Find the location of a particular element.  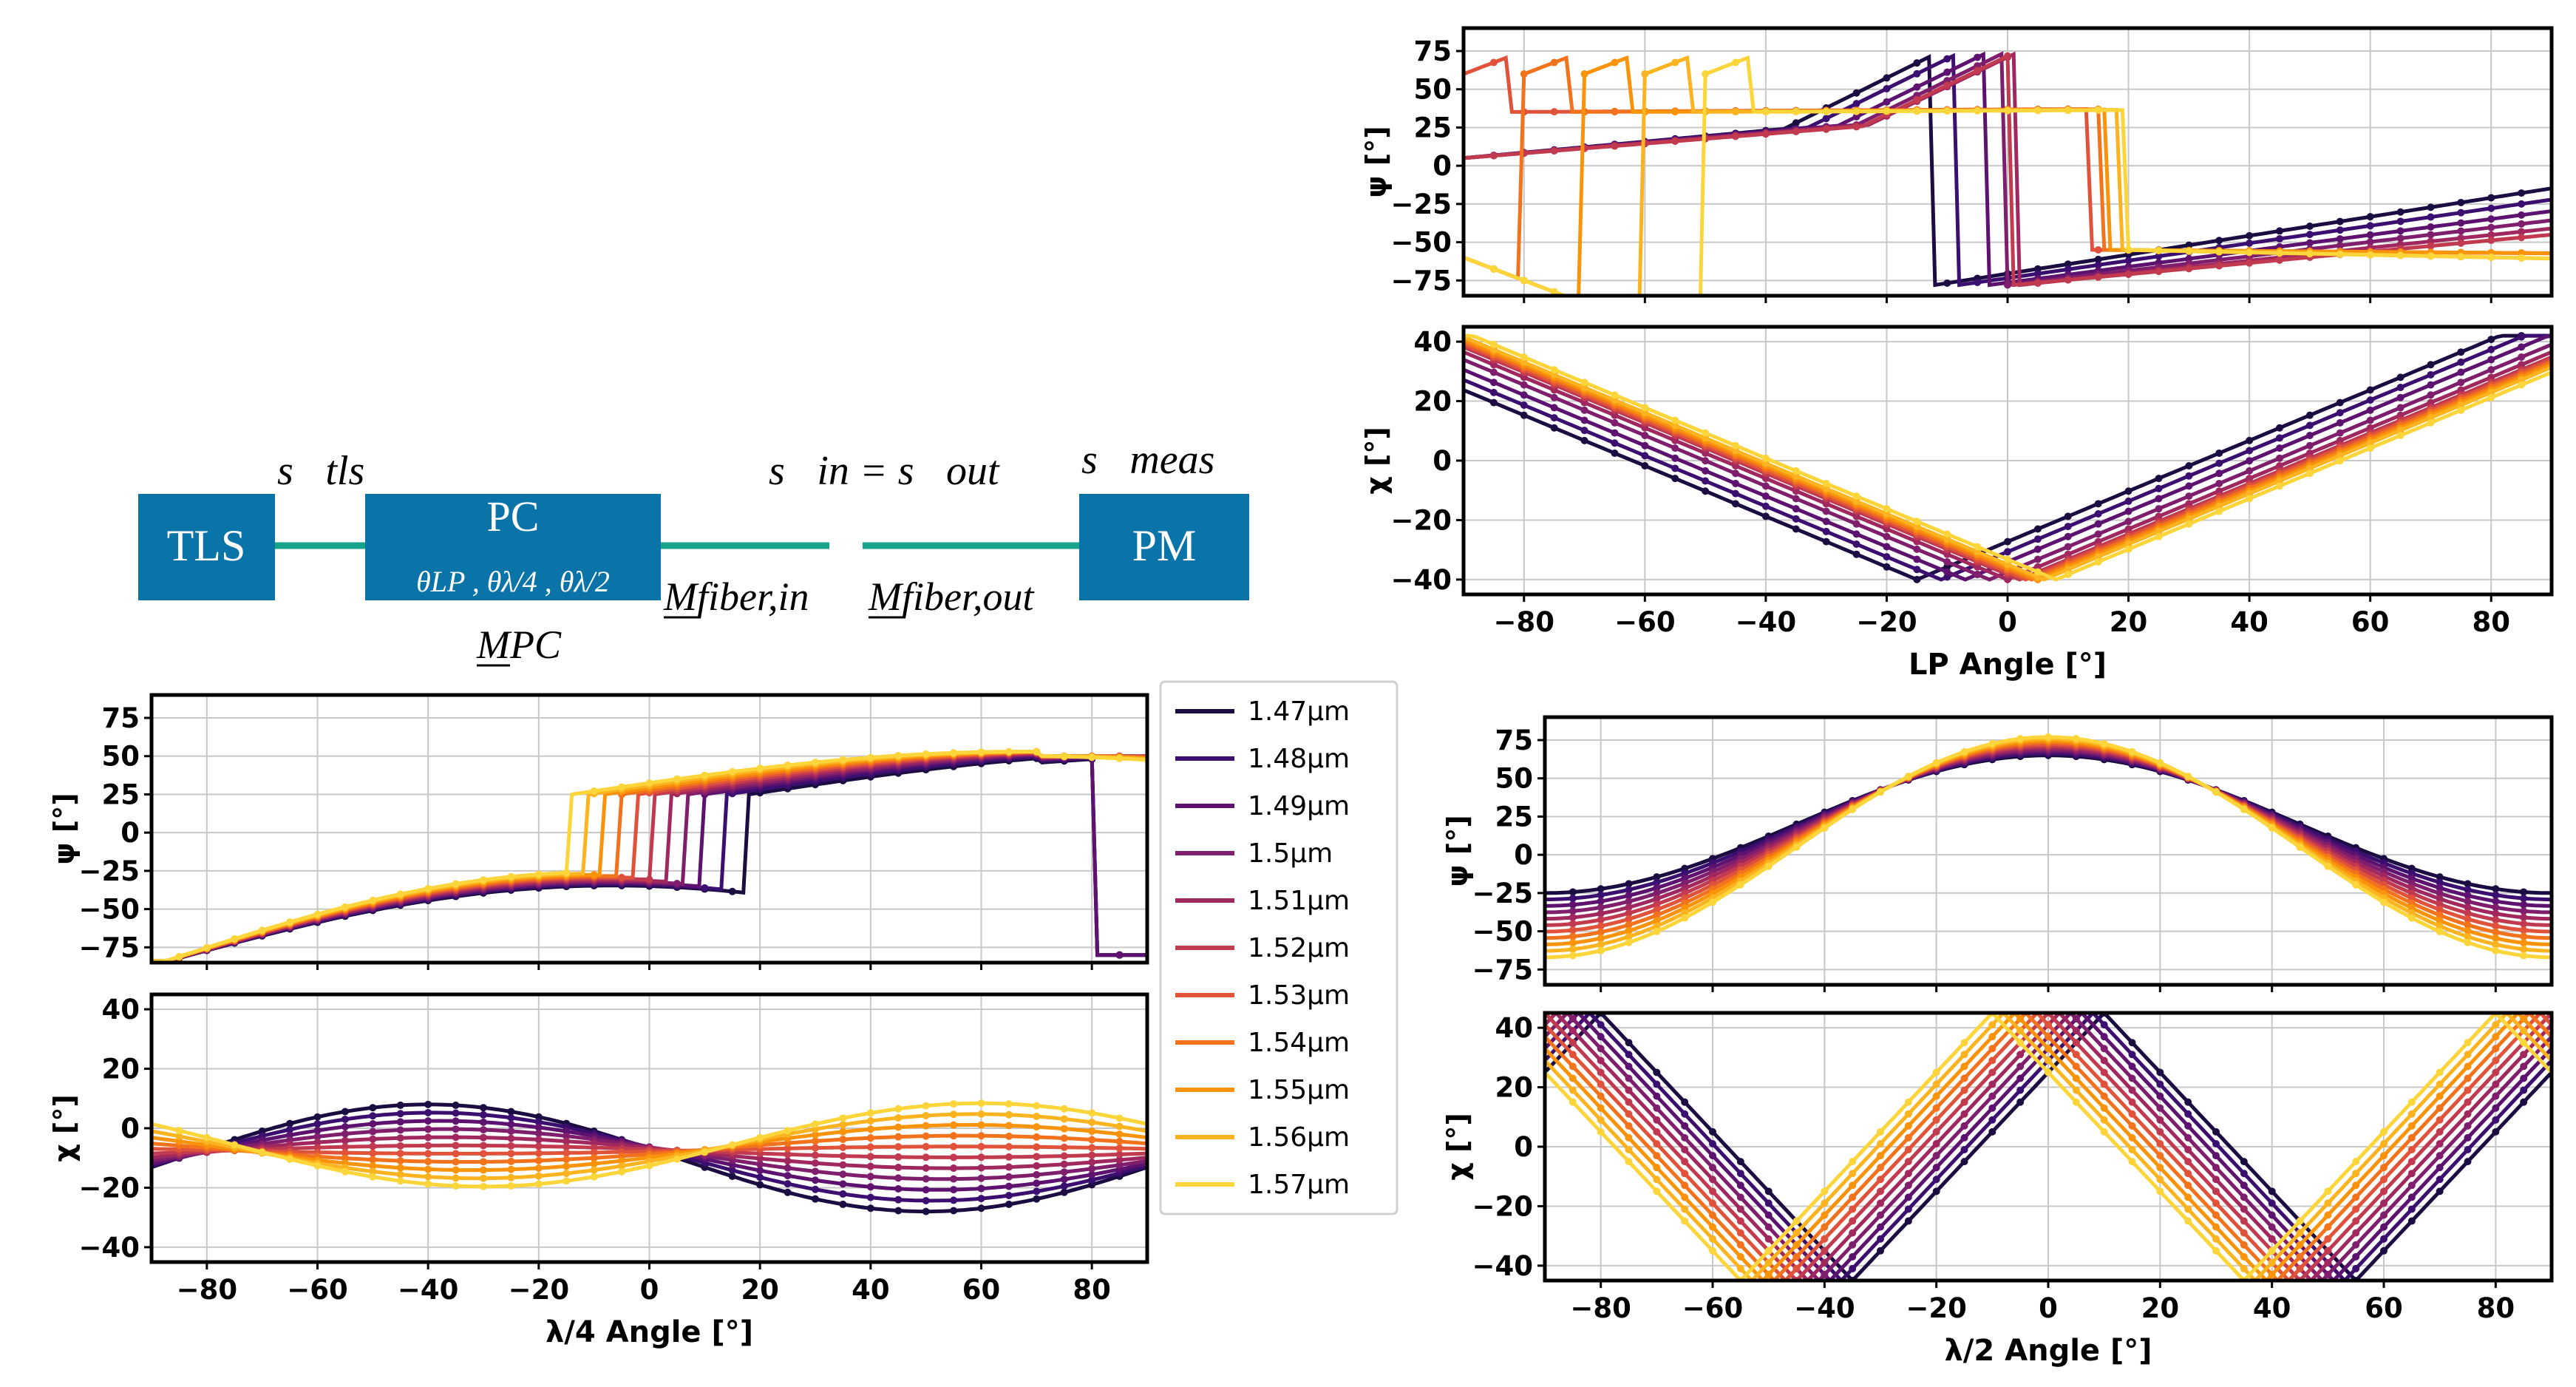

y-tick-label: −50 is located at coordinates (109, 910).